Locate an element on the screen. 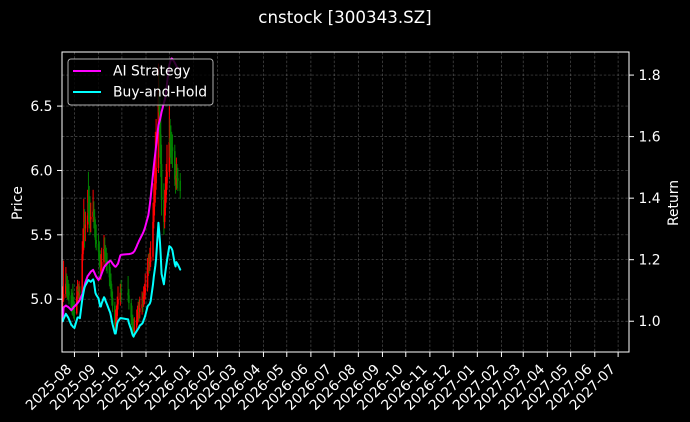 The width and height of the screenshot is (690, 422). left-y-tick-label: 6.5 is located at coordinates (41, 107).